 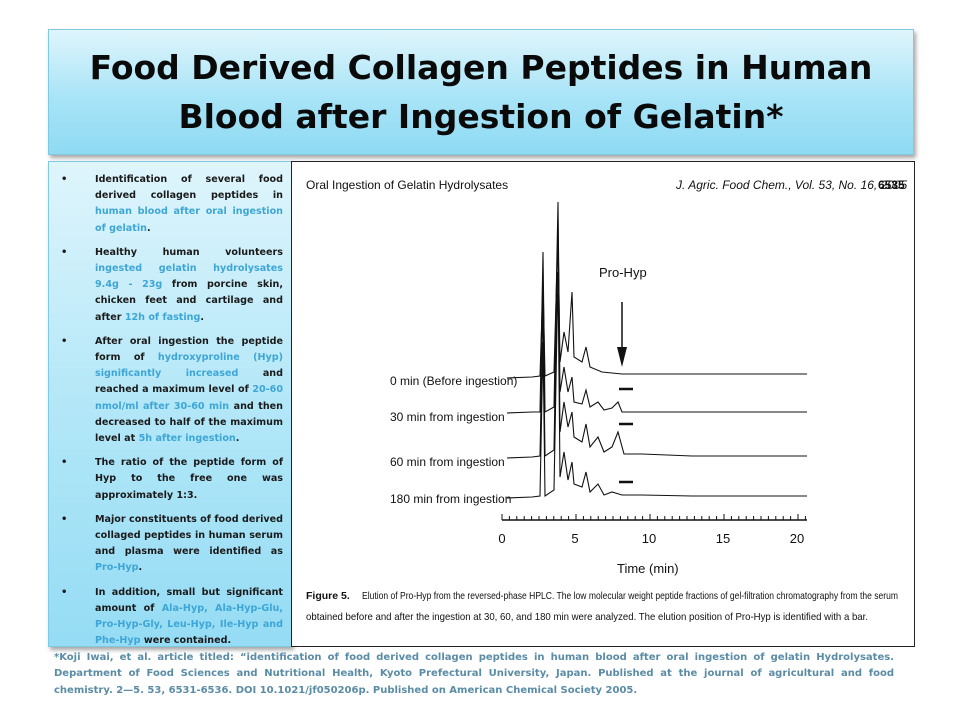 I want to click on bullet-text: After oral ingestion the peptide form of, so click(x=189, y=349).